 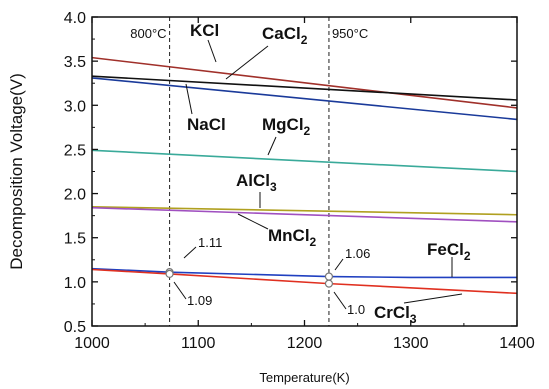 I want to click on series-label: MnCl2, so click(x=292, y=237).